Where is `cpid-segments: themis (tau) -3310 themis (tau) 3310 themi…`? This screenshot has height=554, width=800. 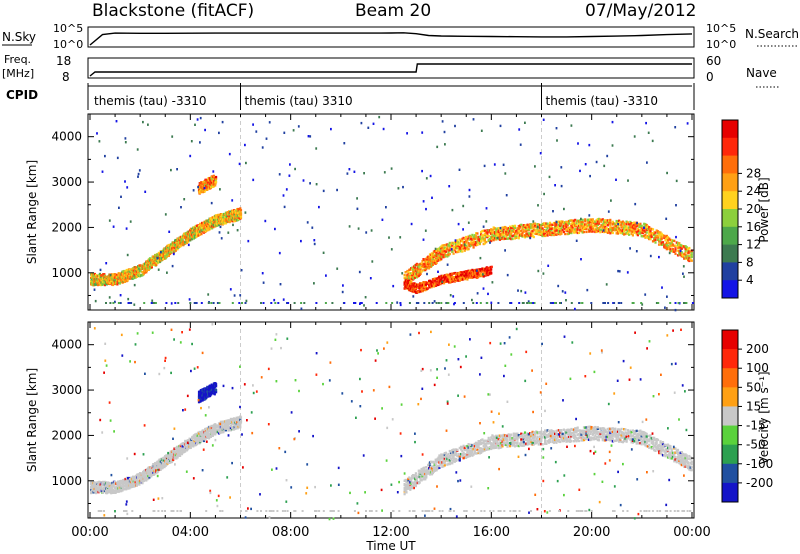 cpid-segments: themis (tau) -3310 themis (tau) 3310 themi… is located at coordinates (376, 96).